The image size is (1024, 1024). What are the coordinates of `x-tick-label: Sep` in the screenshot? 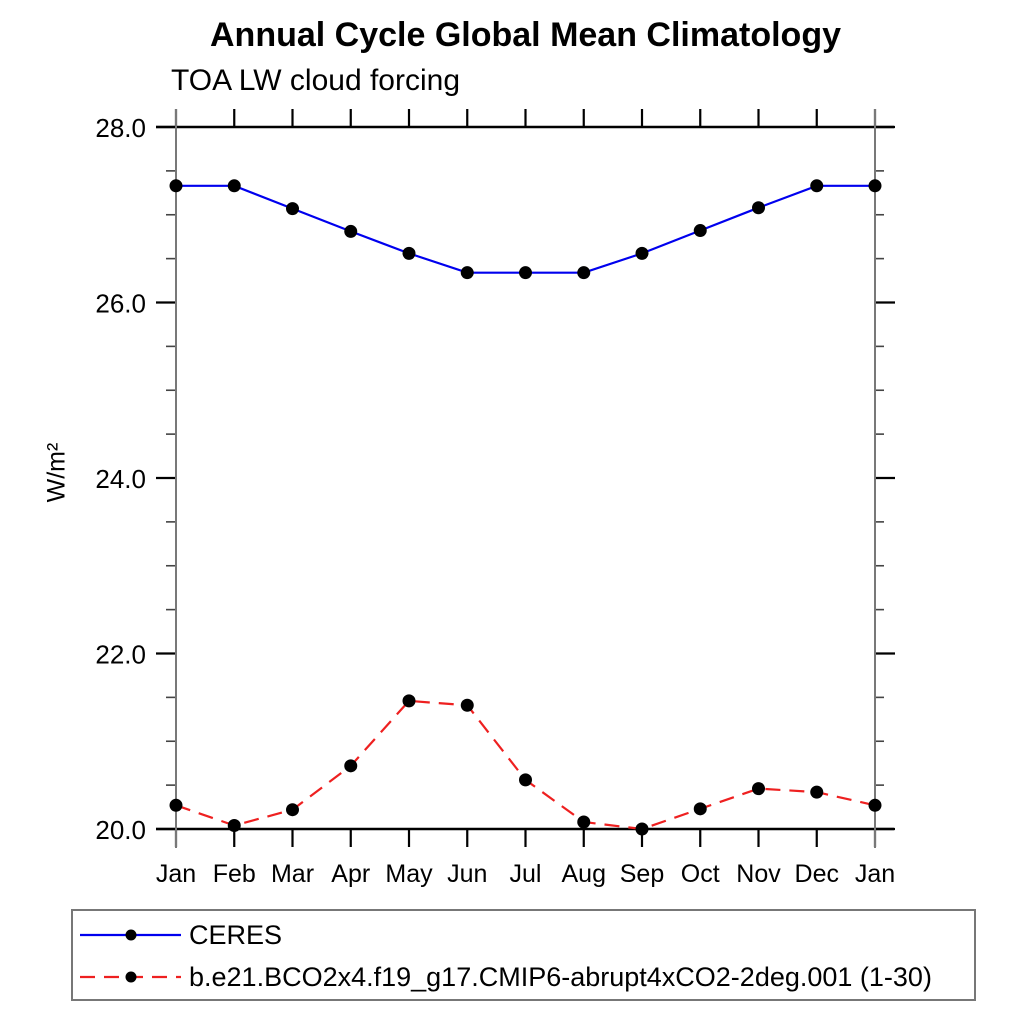 It's located at (642, 874).